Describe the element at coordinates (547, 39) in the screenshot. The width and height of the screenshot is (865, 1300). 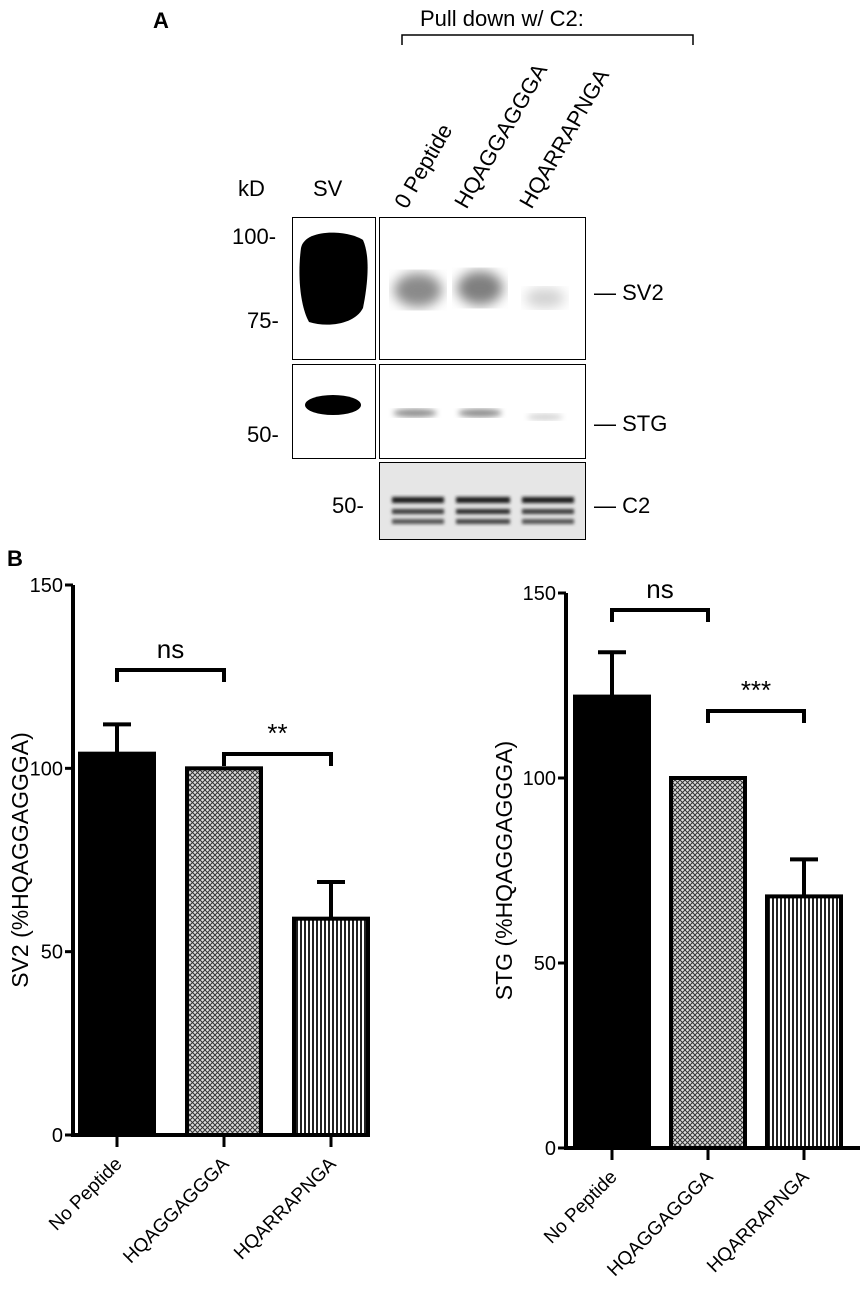
I see `pulldown-bracket` at that location.